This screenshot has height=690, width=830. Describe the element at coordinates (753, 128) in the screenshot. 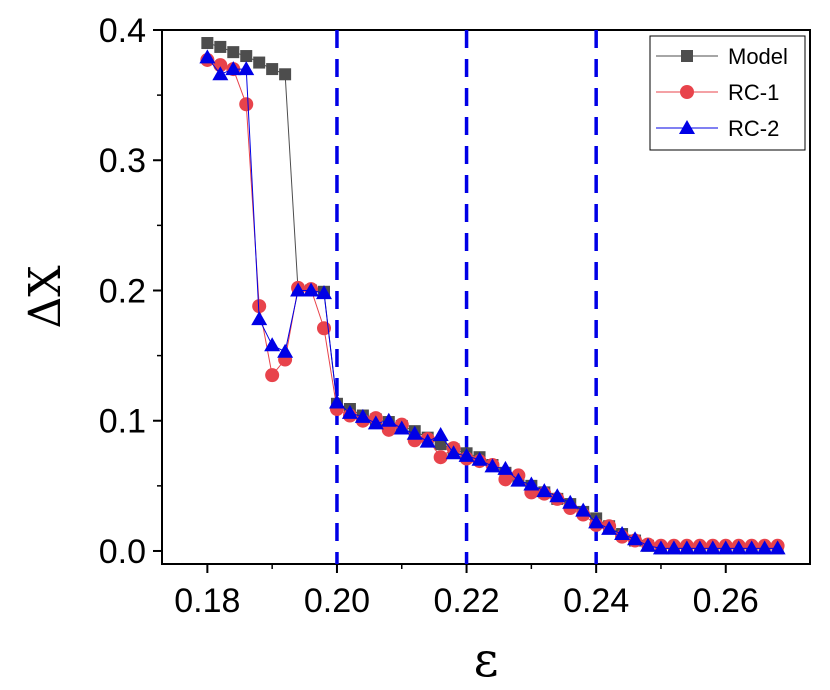

I see `legend-label: RC-2` at that location.